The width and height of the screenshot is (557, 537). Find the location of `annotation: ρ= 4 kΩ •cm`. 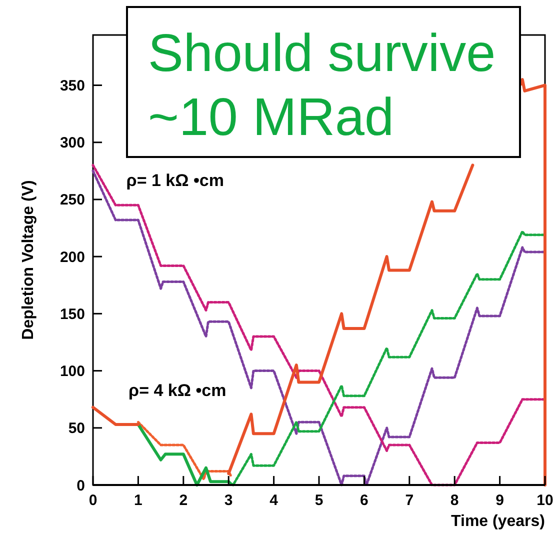

annotation: ρ= 4 kΩ •cm is located at coordinates (177, 390).